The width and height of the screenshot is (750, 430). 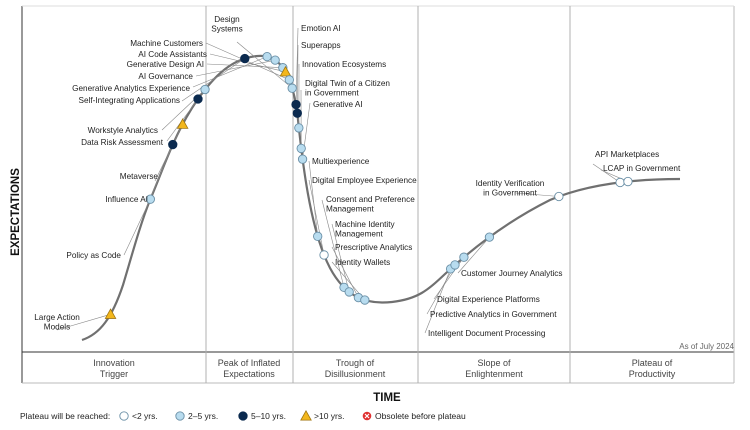 What do you see at coordinates (292, 88) in the screenshot?
I see `point-design-systems` at bounding box center [292, 88].